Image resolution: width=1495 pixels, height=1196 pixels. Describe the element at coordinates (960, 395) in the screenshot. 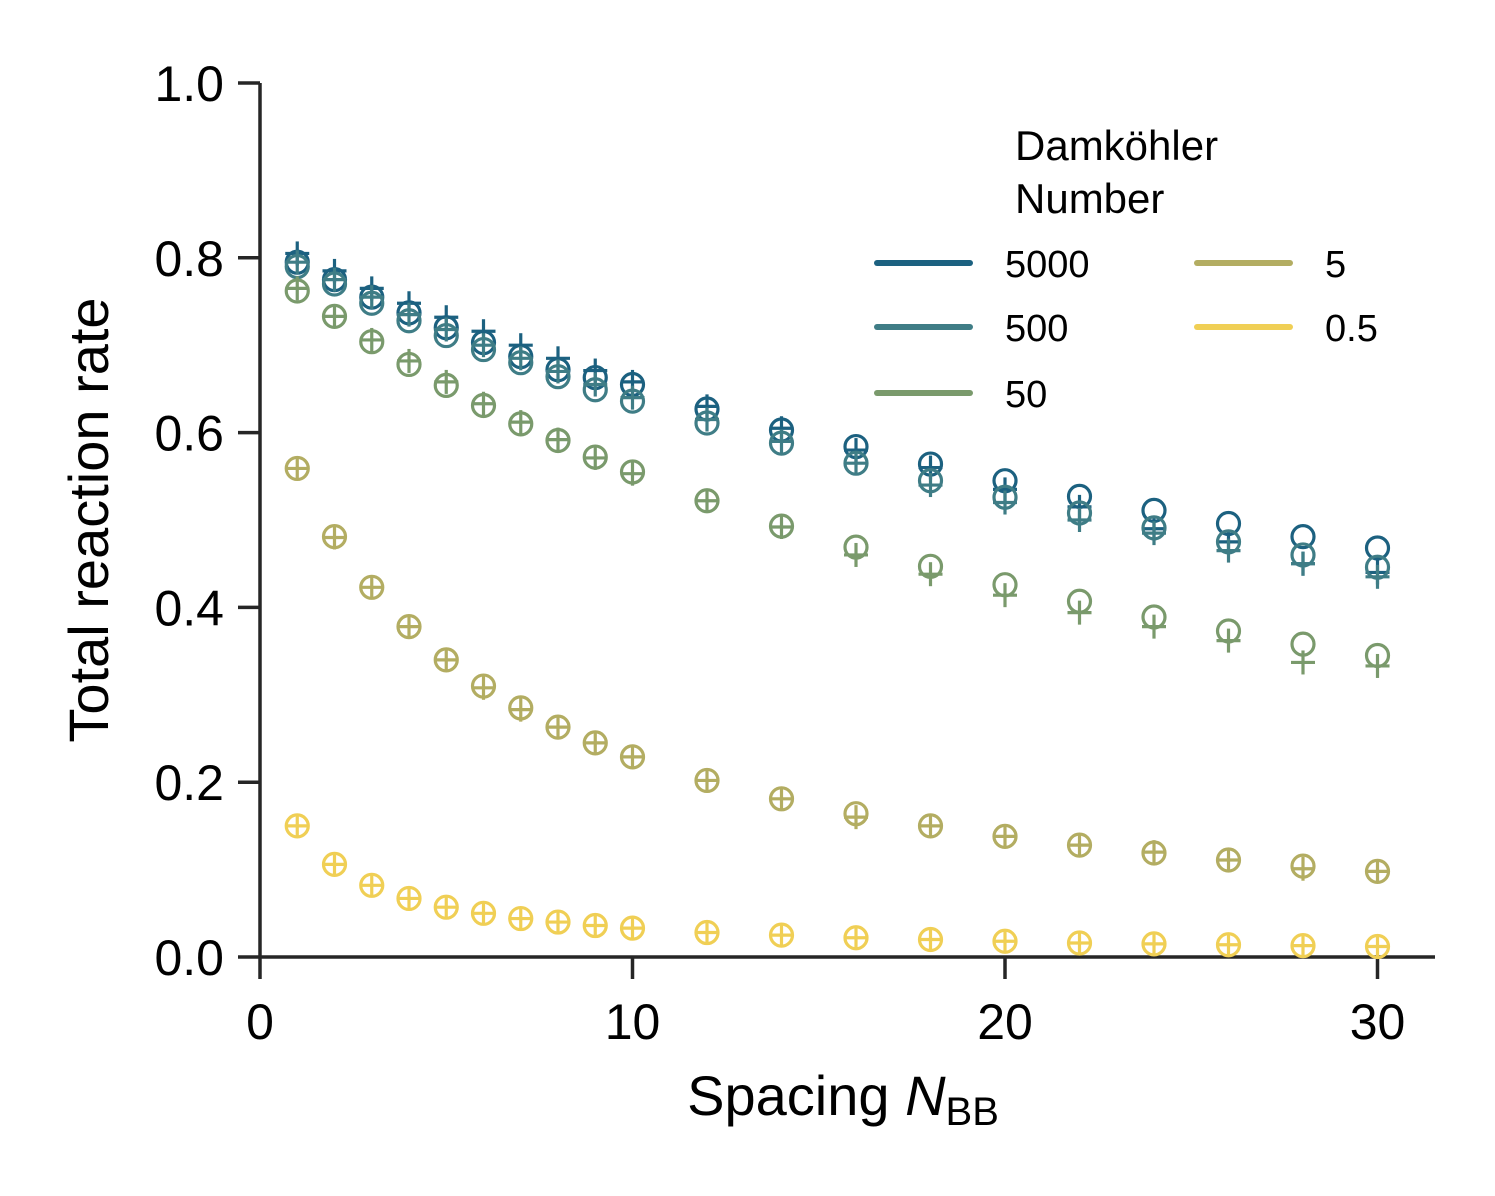

I see `legend-item-50: 50` at that location.